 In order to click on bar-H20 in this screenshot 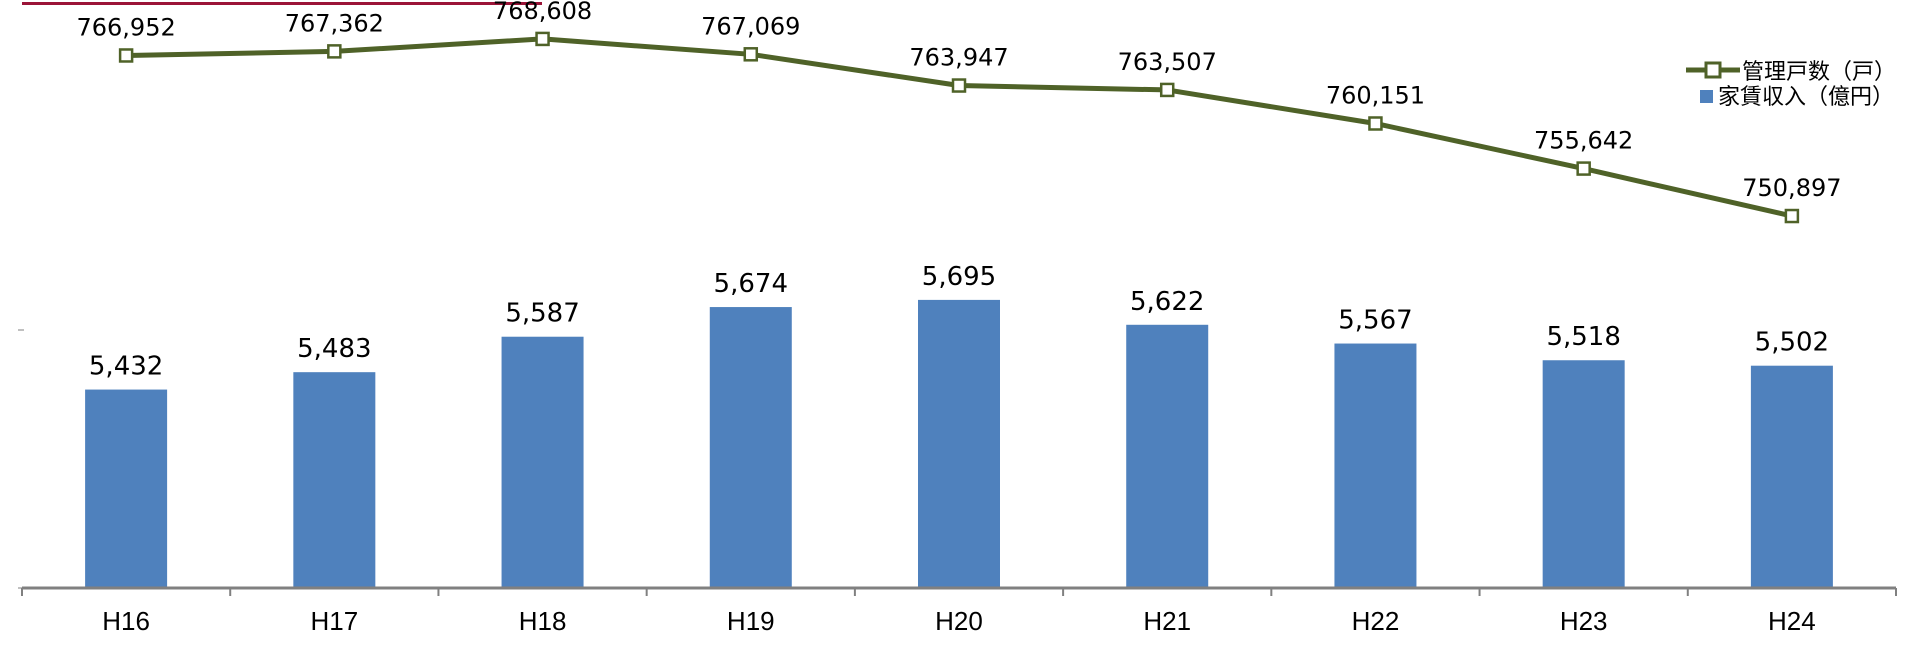, I will do `click(959, 443)`.